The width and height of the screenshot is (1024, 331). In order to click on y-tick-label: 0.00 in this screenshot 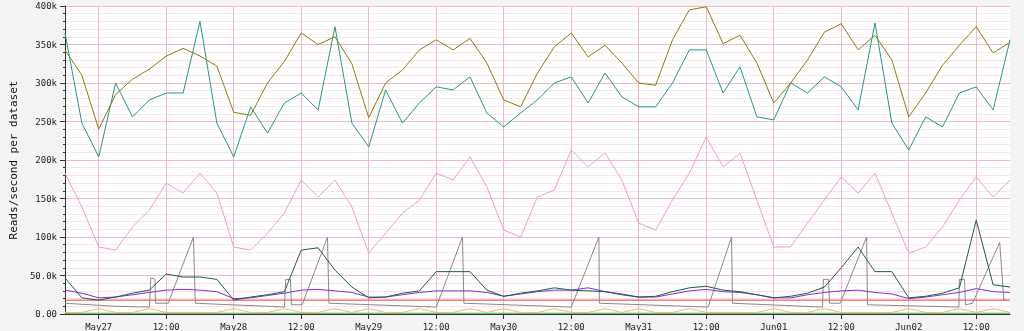, I will do `click(46, 314)`.